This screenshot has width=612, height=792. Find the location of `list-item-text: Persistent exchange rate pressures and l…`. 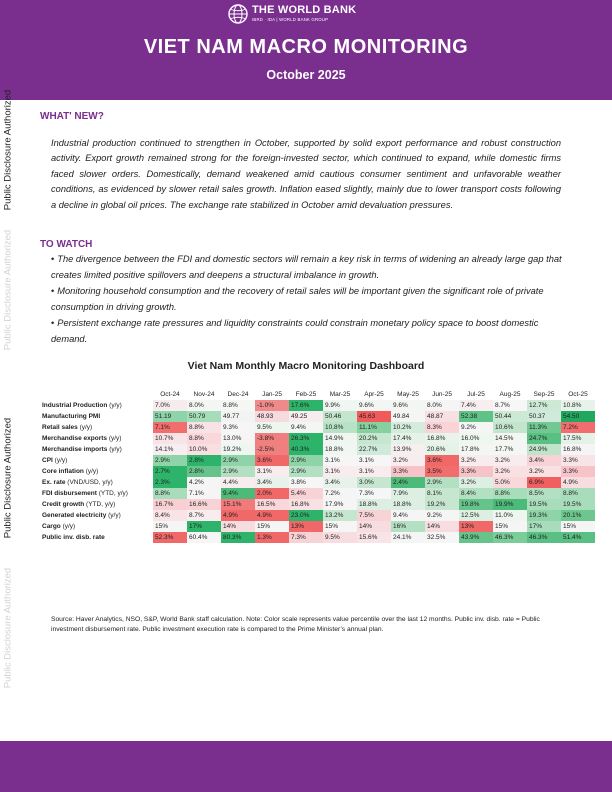

list-item-text: Persistent exchange rate pressures and l… is located at coordinates (295, 331).